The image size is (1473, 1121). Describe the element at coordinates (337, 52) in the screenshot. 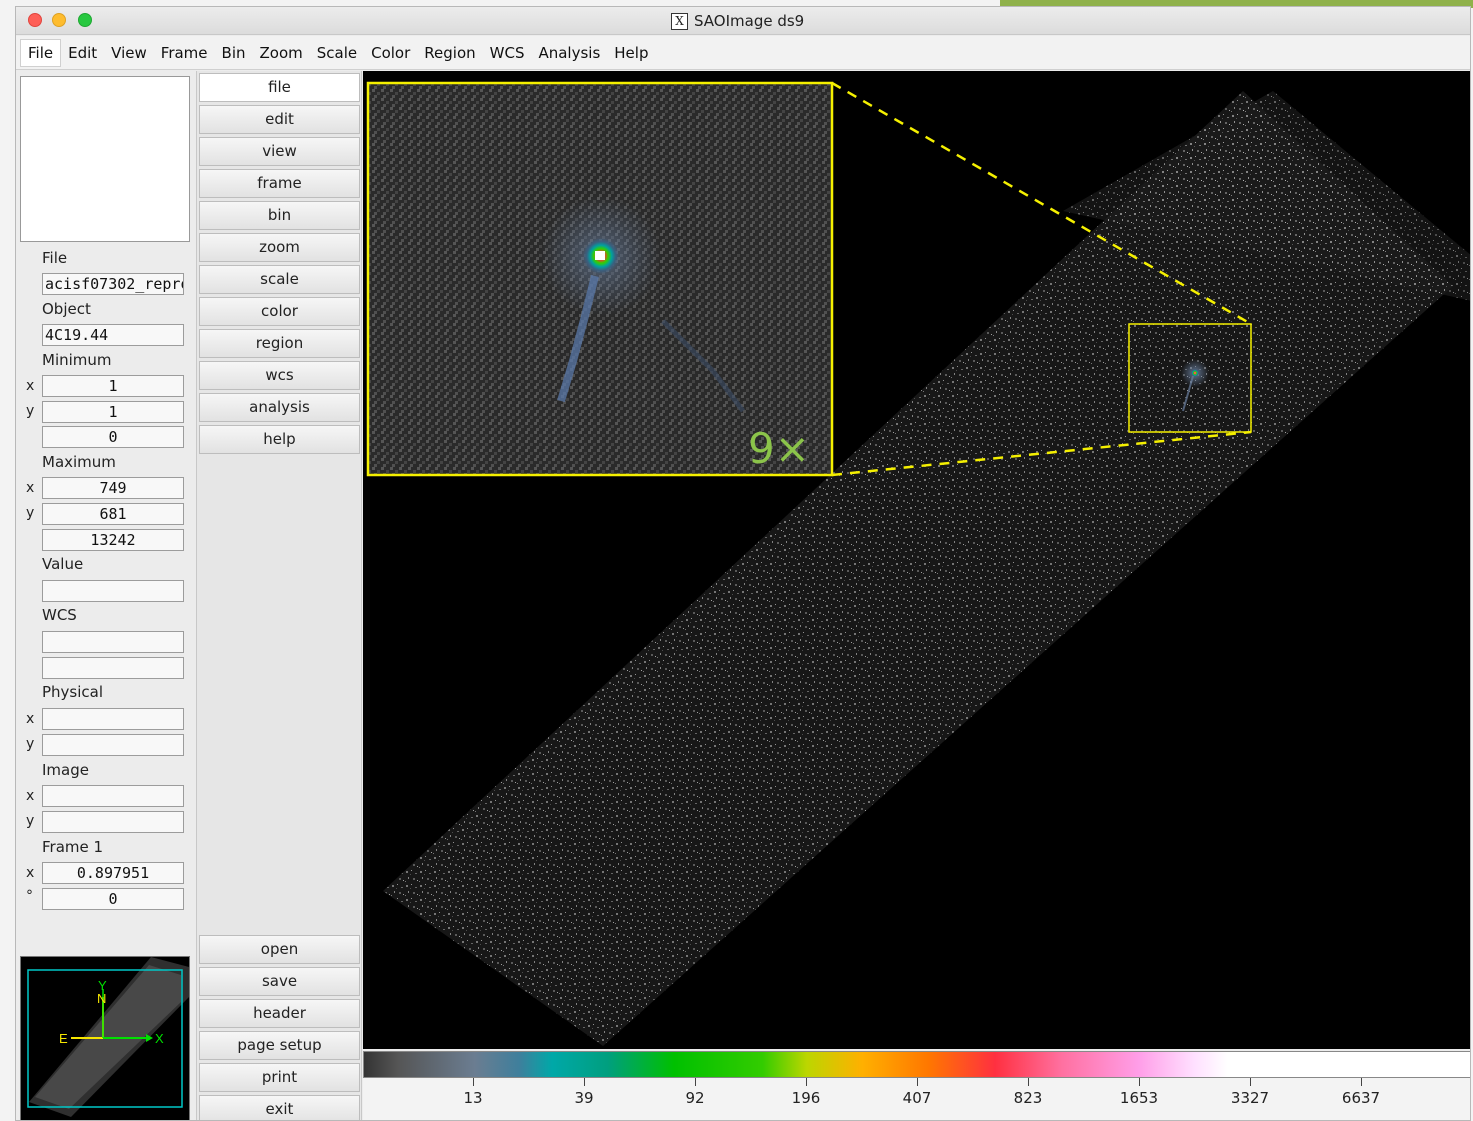

I see `menu-scale: Scale` at that location.